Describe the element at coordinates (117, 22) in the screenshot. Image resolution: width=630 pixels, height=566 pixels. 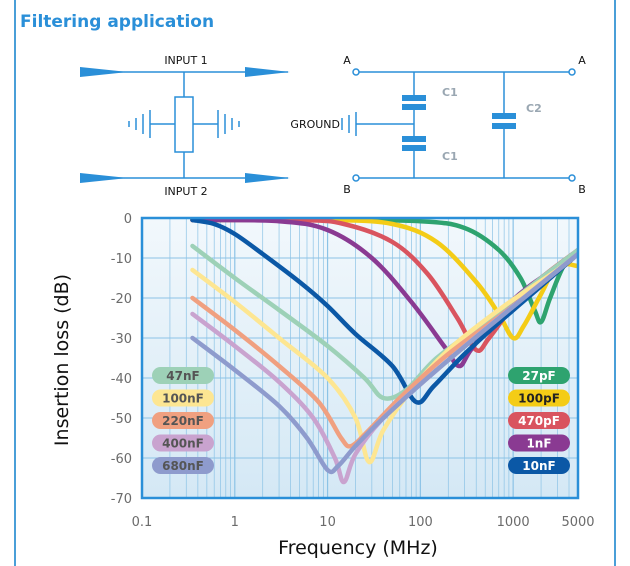
I see `figure-title: Filtering application` at that location.